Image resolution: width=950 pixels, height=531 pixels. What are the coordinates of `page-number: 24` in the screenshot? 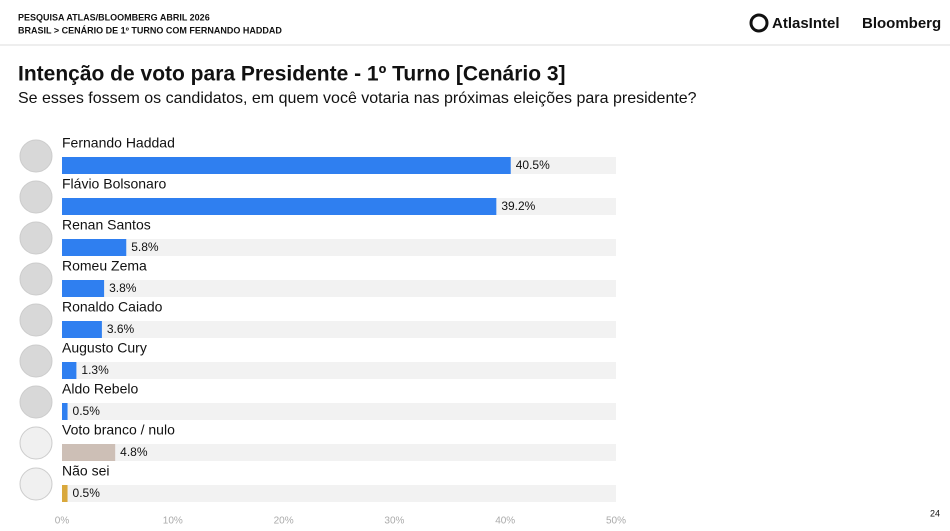 It's located at (935, 513).